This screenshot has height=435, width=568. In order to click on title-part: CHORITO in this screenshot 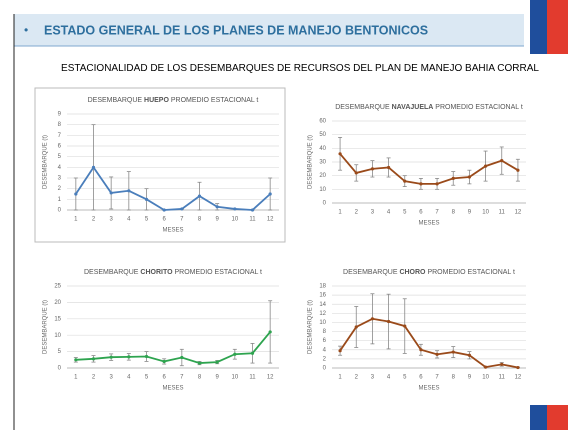, I will do `click(156, 272)`.